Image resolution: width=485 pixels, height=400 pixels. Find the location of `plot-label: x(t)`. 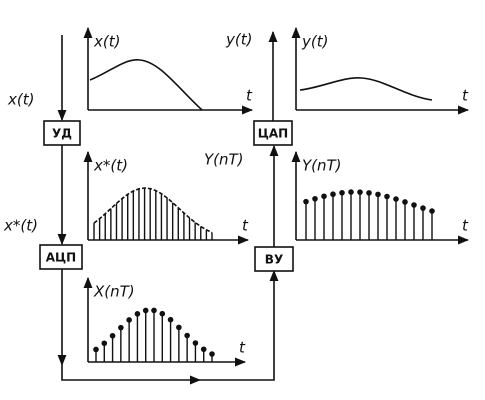

plot-label: x(t) is located at coordinates (106, 42).